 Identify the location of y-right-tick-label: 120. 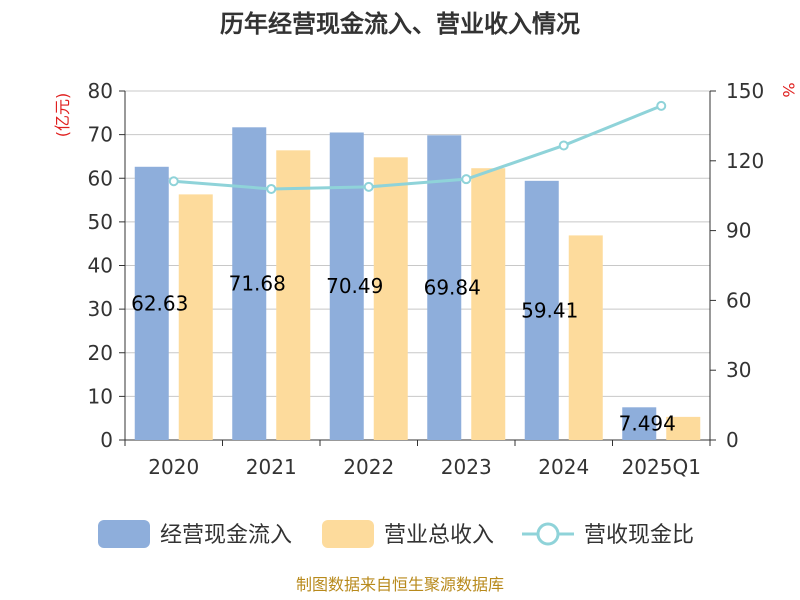
(745, 161).